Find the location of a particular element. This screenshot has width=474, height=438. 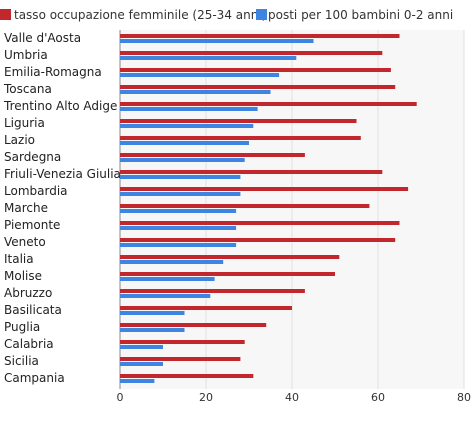

category-label: Friuli-Venezia Giulia is located at coordinates (62, 174).